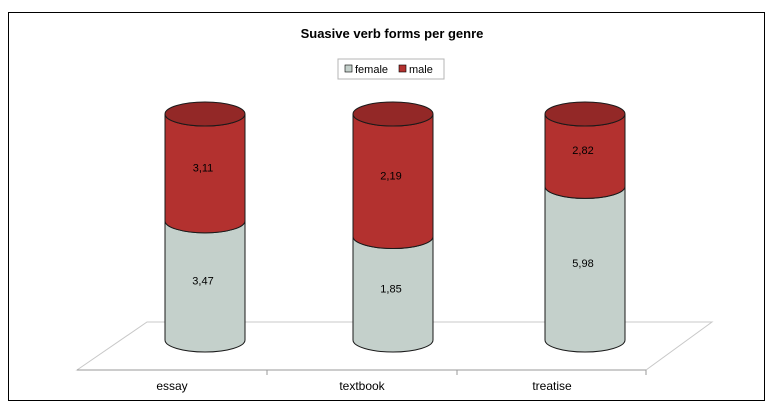  What do you see at coordinates (205, 114) in the screenshot?
I see `bar-top-cap-essay` at bounding box center [205, 114].